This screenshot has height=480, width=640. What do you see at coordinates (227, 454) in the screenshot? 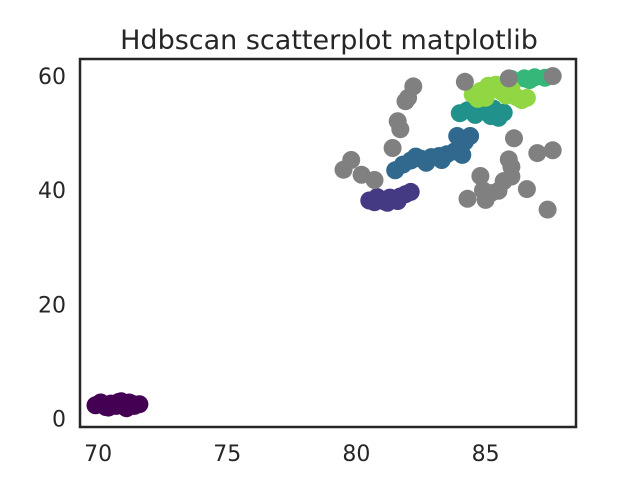
I see `x-tick-label: 75` at bounding box center [227, 454].